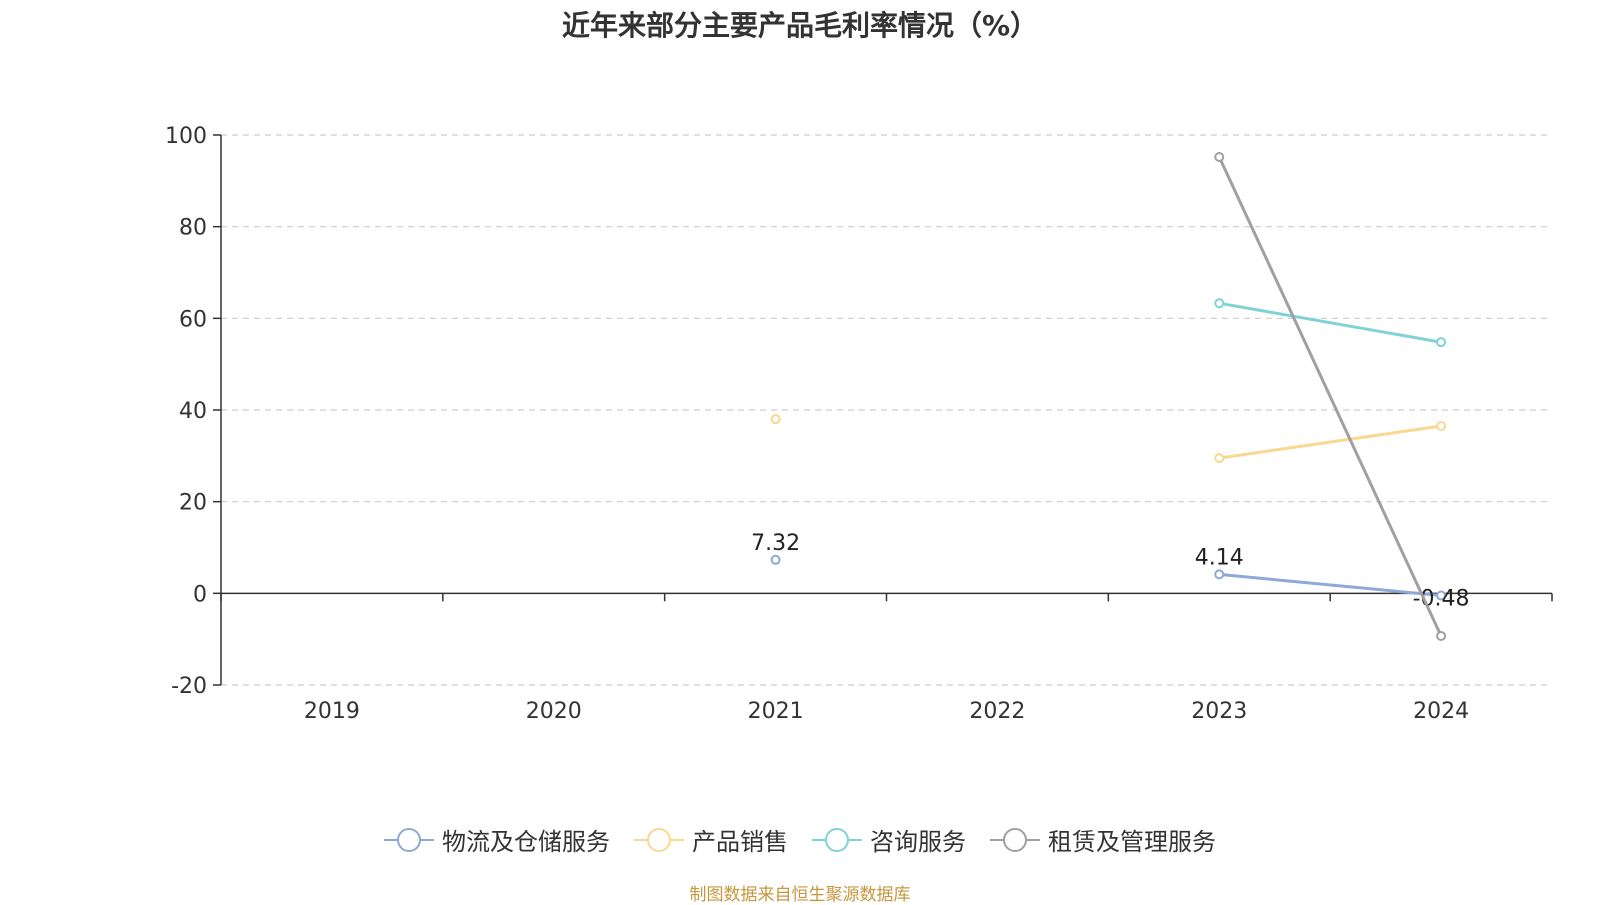 This screenshot has height=905, width=1600. I want to click on data-label: 7.32, so click(775, 543).